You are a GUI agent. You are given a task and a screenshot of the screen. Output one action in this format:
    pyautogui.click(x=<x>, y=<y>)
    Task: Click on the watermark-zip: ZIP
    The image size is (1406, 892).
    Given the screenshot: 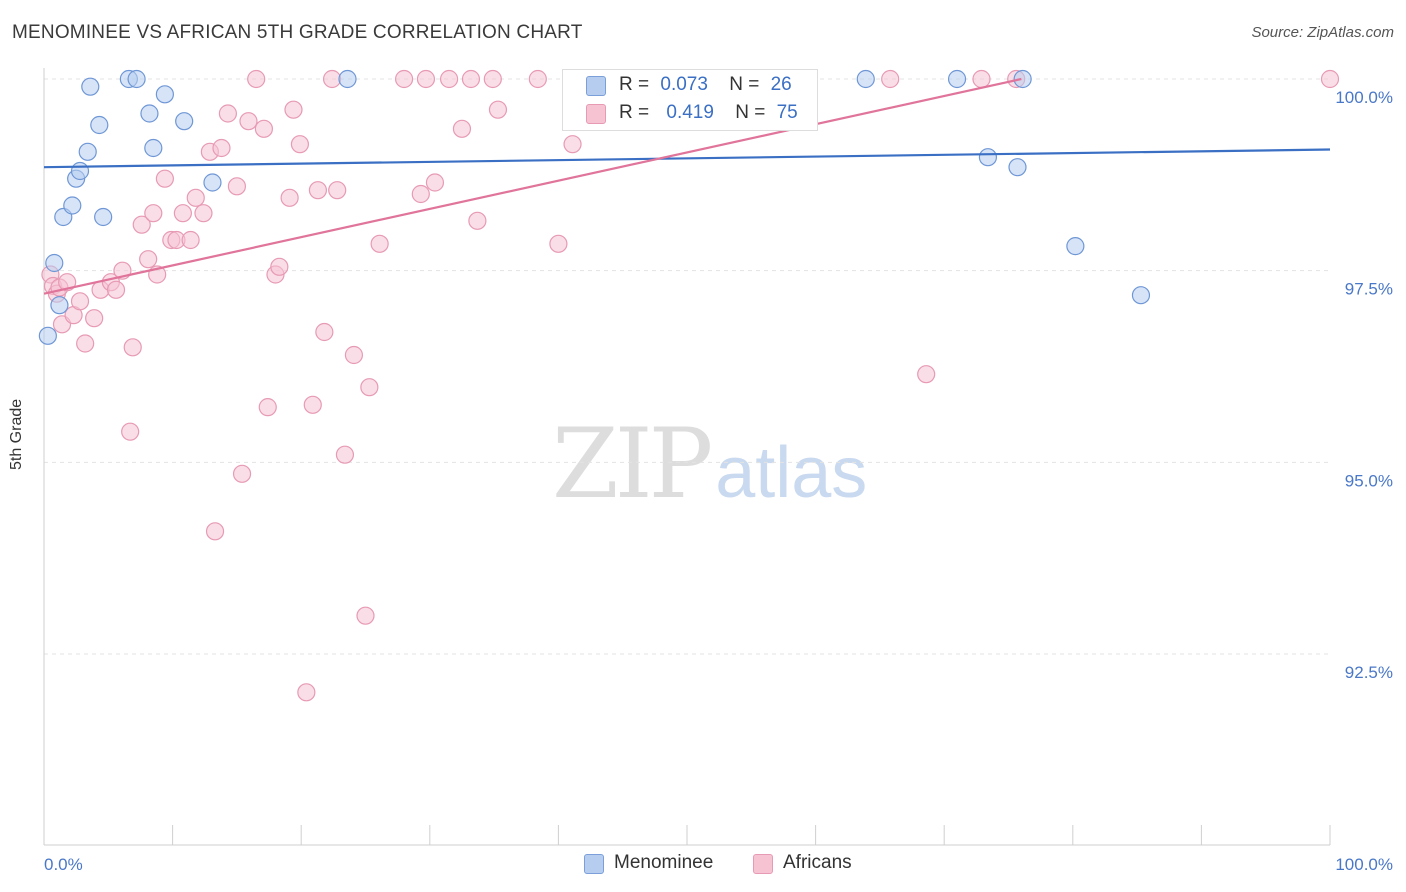 What is the action you would take?
    pyautogui.click(x=632, y=464)
    